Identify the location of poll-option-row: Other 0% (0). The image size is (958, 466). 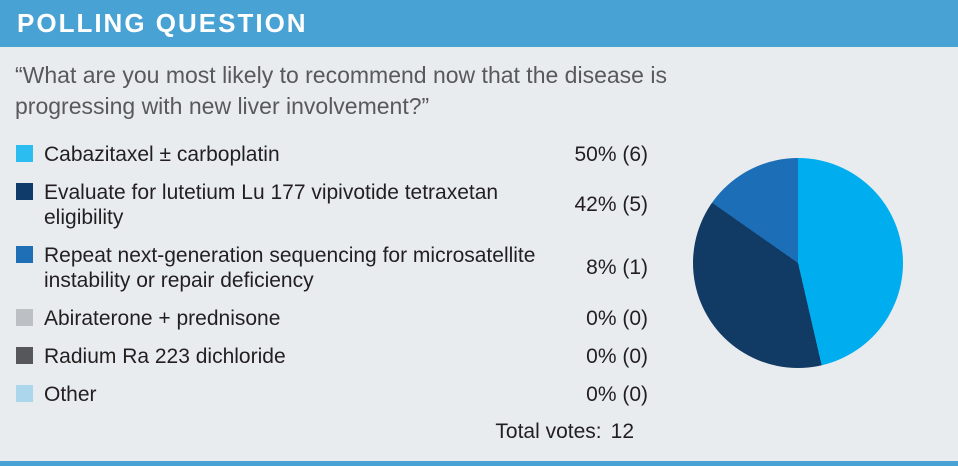
(332, 394).